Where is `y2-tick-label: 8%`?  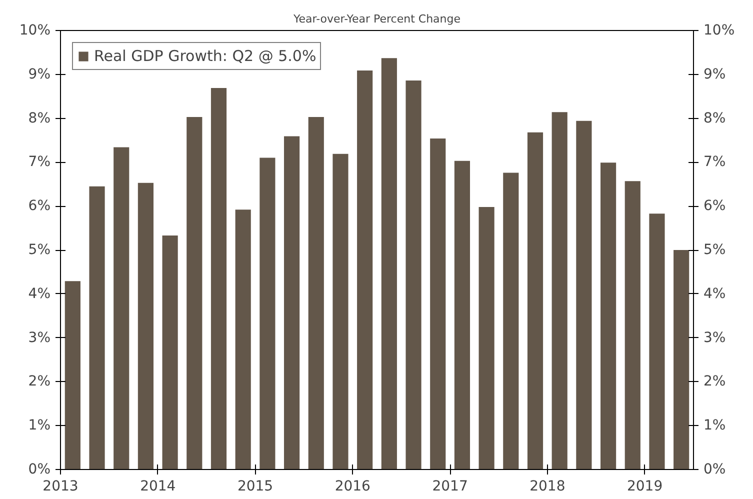 y2-tick-label: 8% is located at coordinates (715, 118).